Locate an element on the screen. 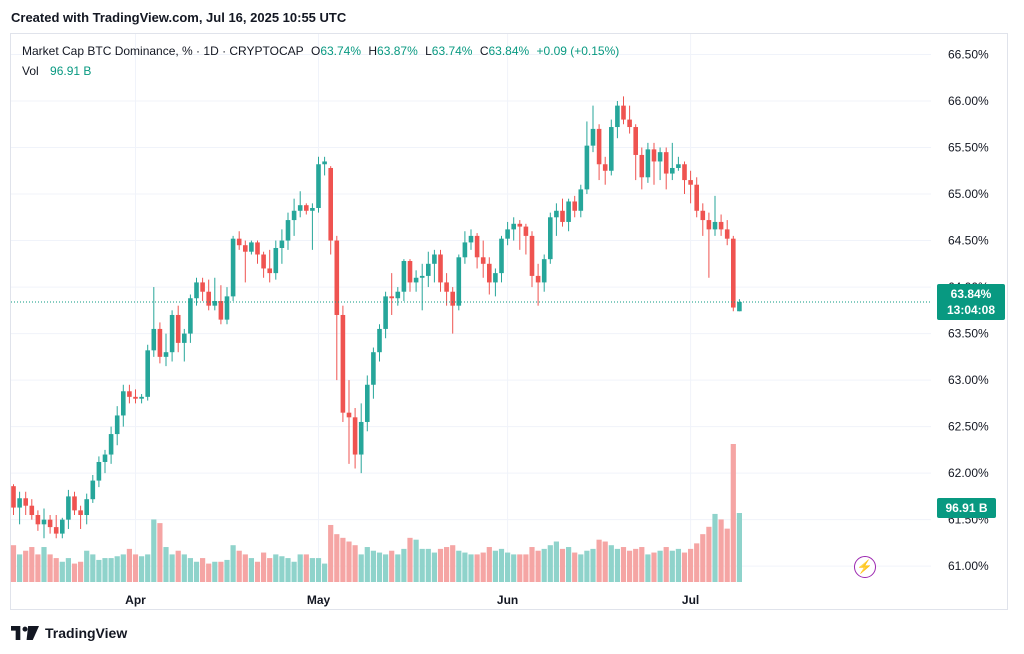  legend-vol-label: Vol is located at coordinates (30, 71).